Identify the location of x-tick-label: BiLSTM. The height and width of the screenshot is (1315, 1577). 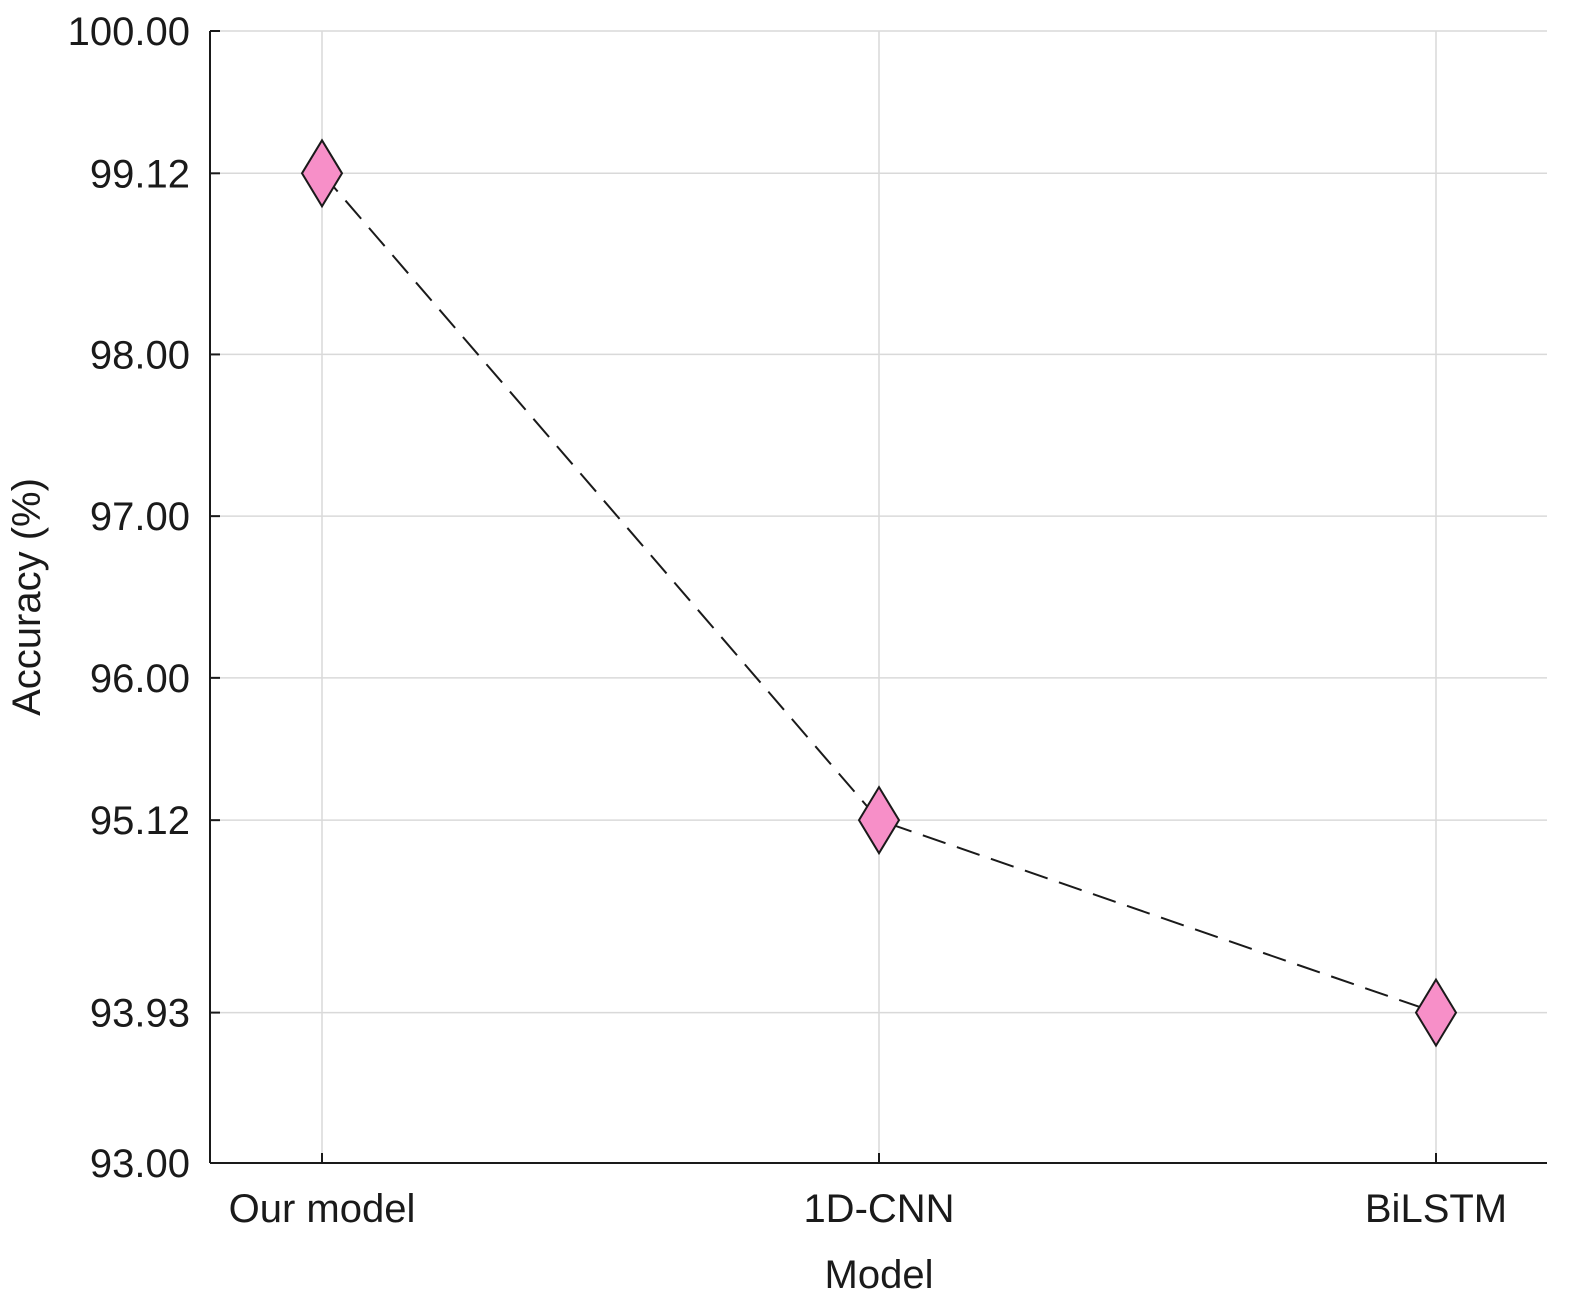
(1436, 1209).